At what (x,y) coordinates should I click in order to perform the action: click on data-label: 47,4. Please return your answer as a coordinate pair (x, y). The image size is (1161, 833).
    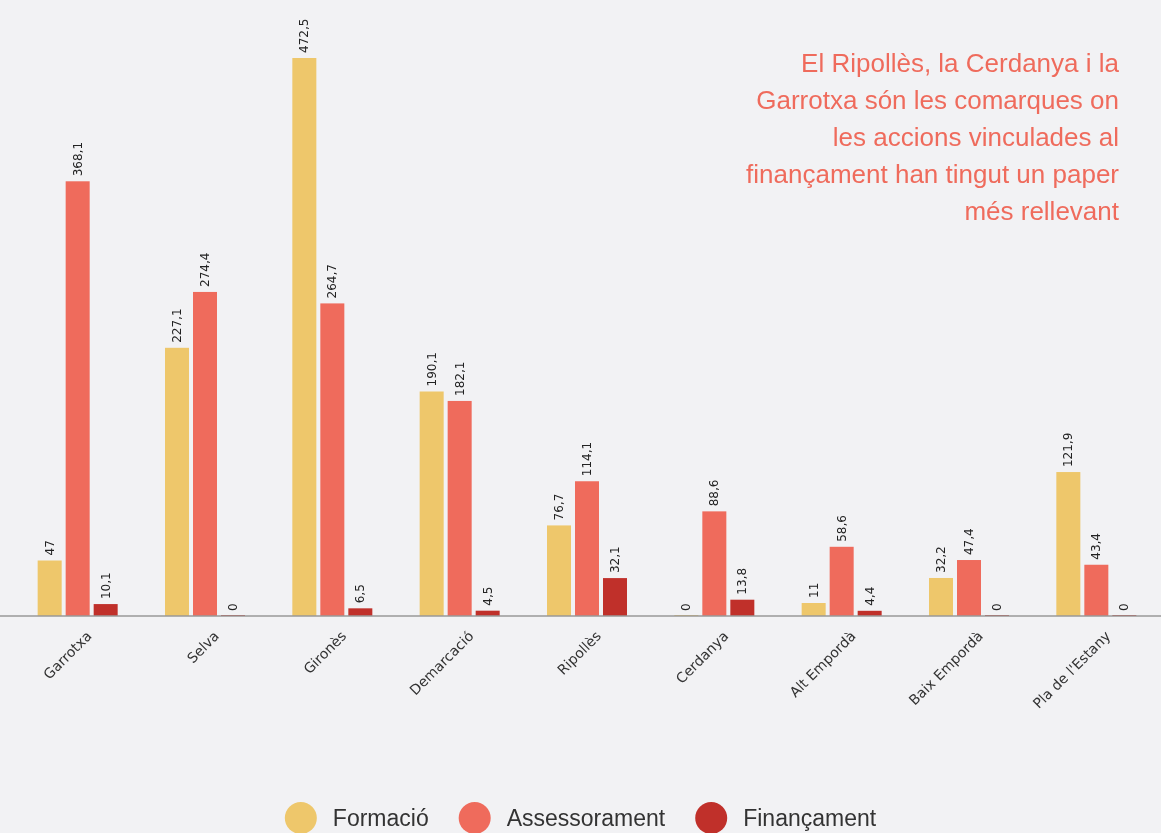
    Looking at the image, I should click on (969, 542).